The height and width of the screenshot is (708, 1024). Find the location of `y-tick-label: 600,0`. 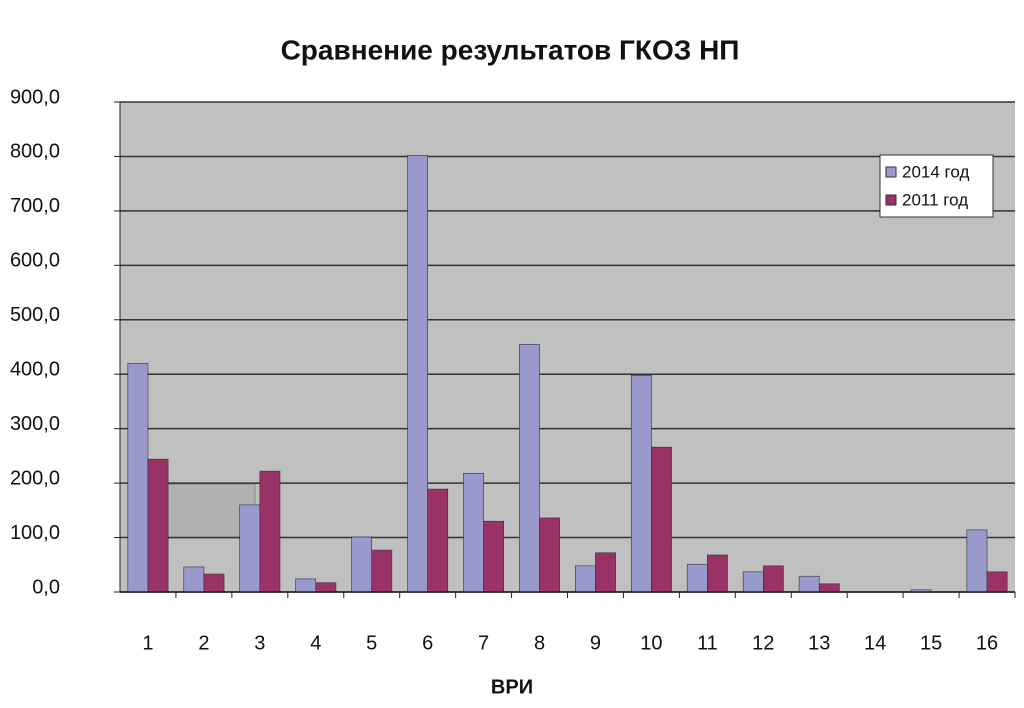

y-tick-label: 600,0 is located at coordinates (35, 261).